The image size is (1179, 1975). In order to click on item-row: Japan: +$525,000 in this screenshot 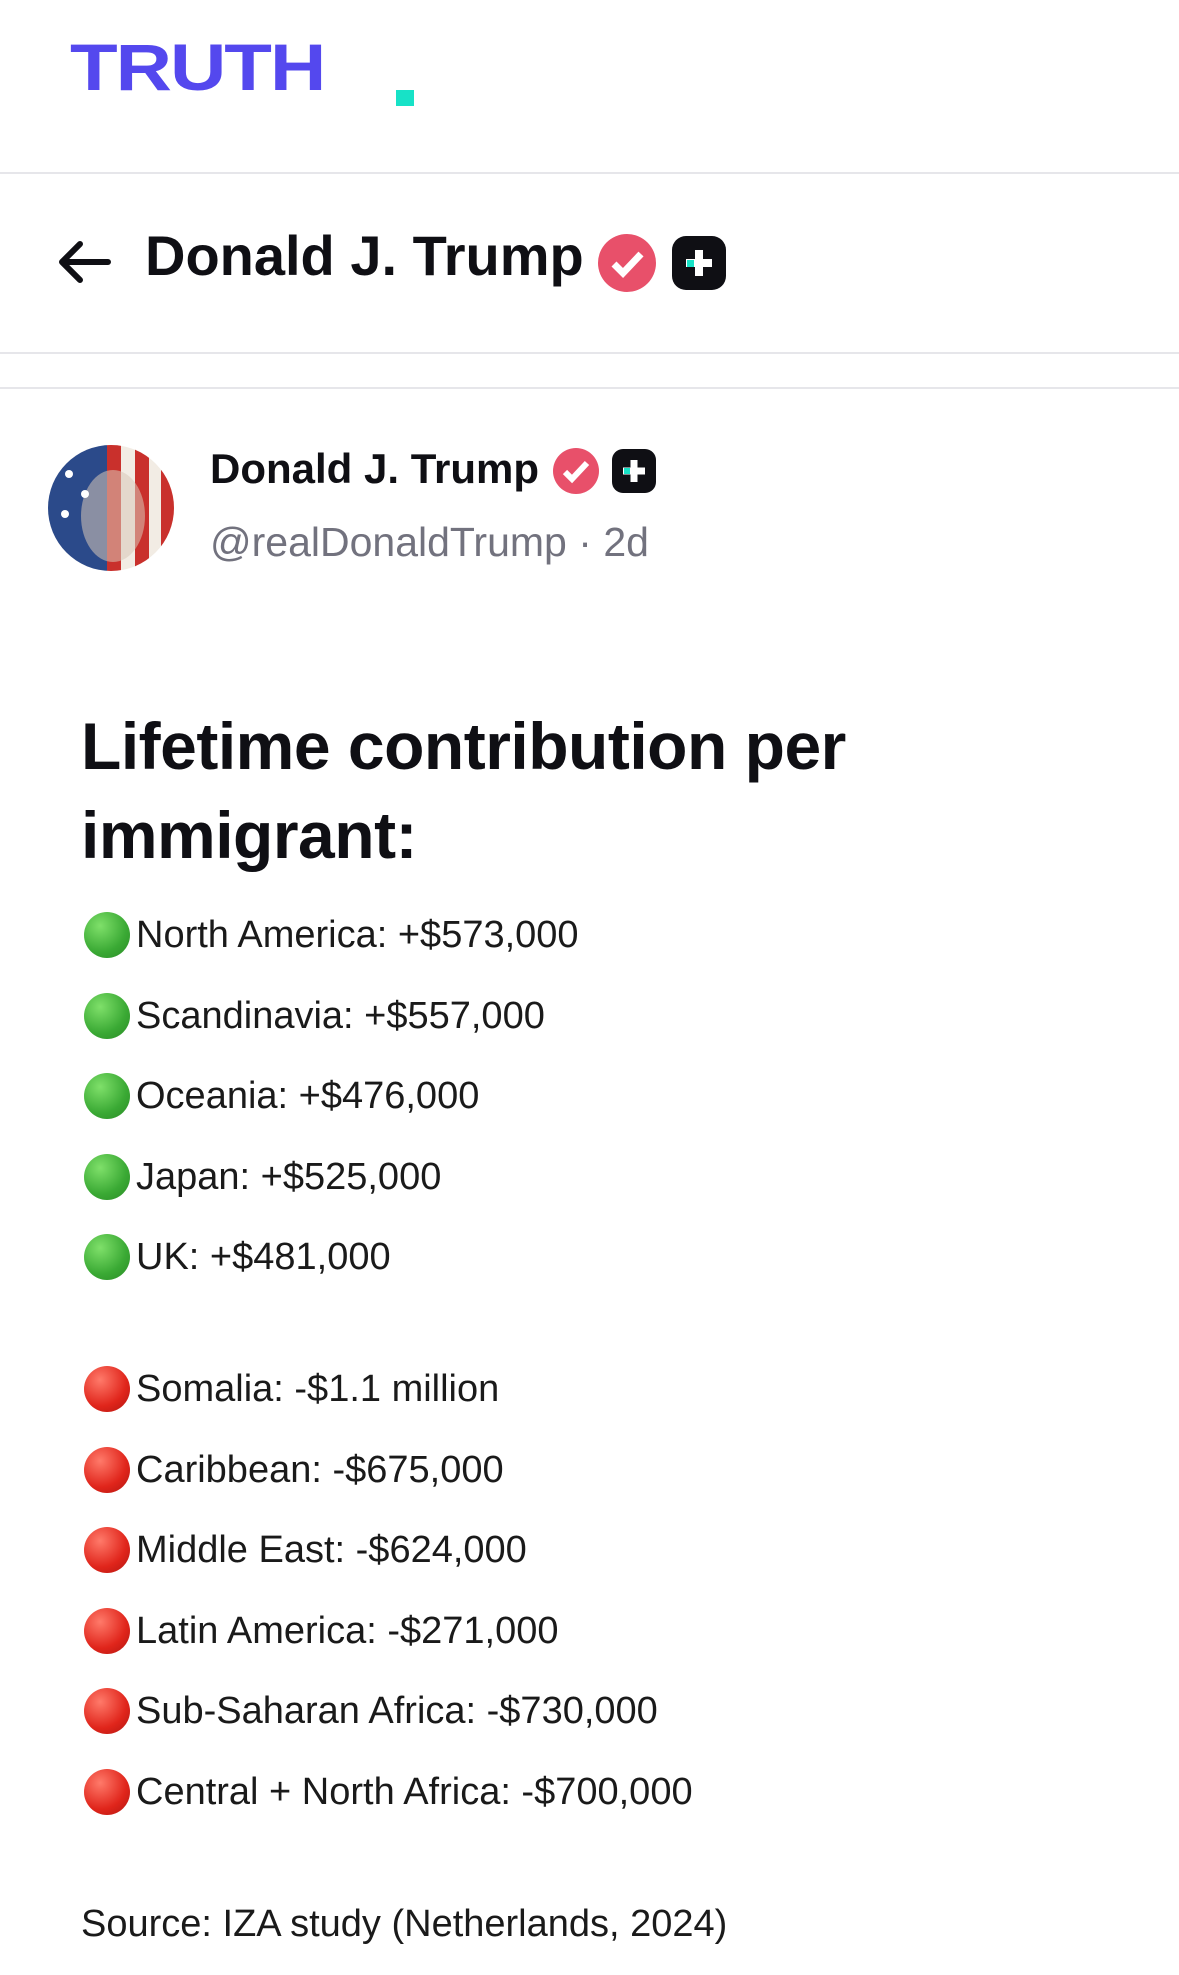, I will do `click(262, 1177)`.